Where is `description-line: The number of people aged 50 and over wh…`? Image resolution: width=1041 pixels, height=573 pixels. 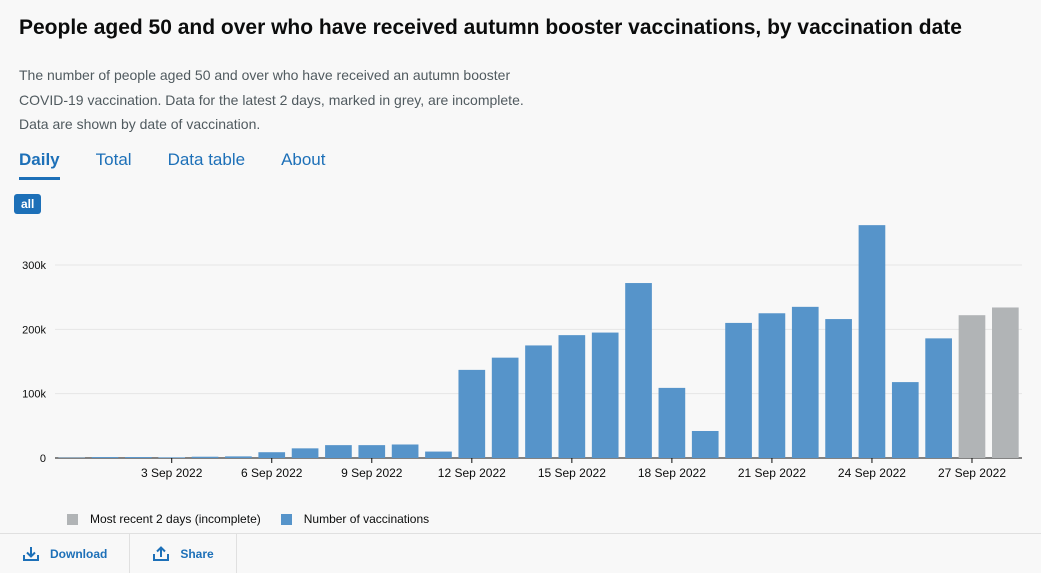
description-line: The number of people aged 50 and over wh… is located at coordinates (264, 75).